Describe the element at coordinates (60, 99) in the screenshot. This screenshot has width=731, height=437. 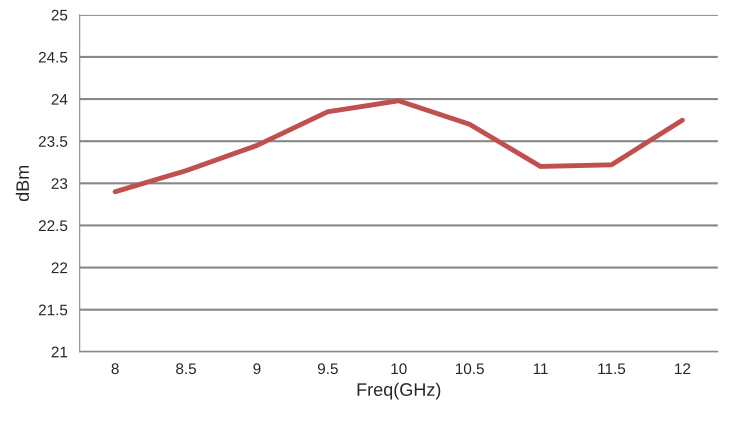
I see `y-tick-label: 24` at that location.